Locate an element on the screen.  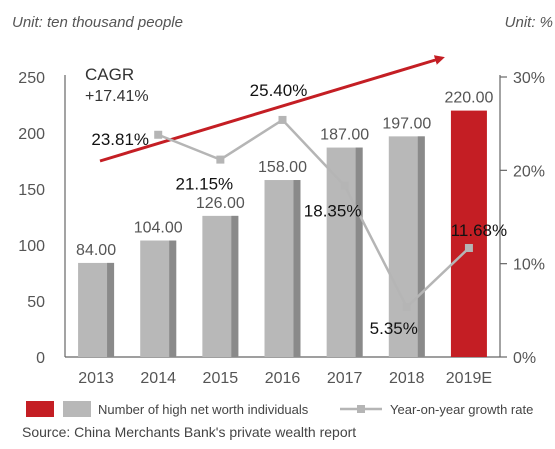
growth-rate-label: 23.81% is located at coordinates (120, 139).